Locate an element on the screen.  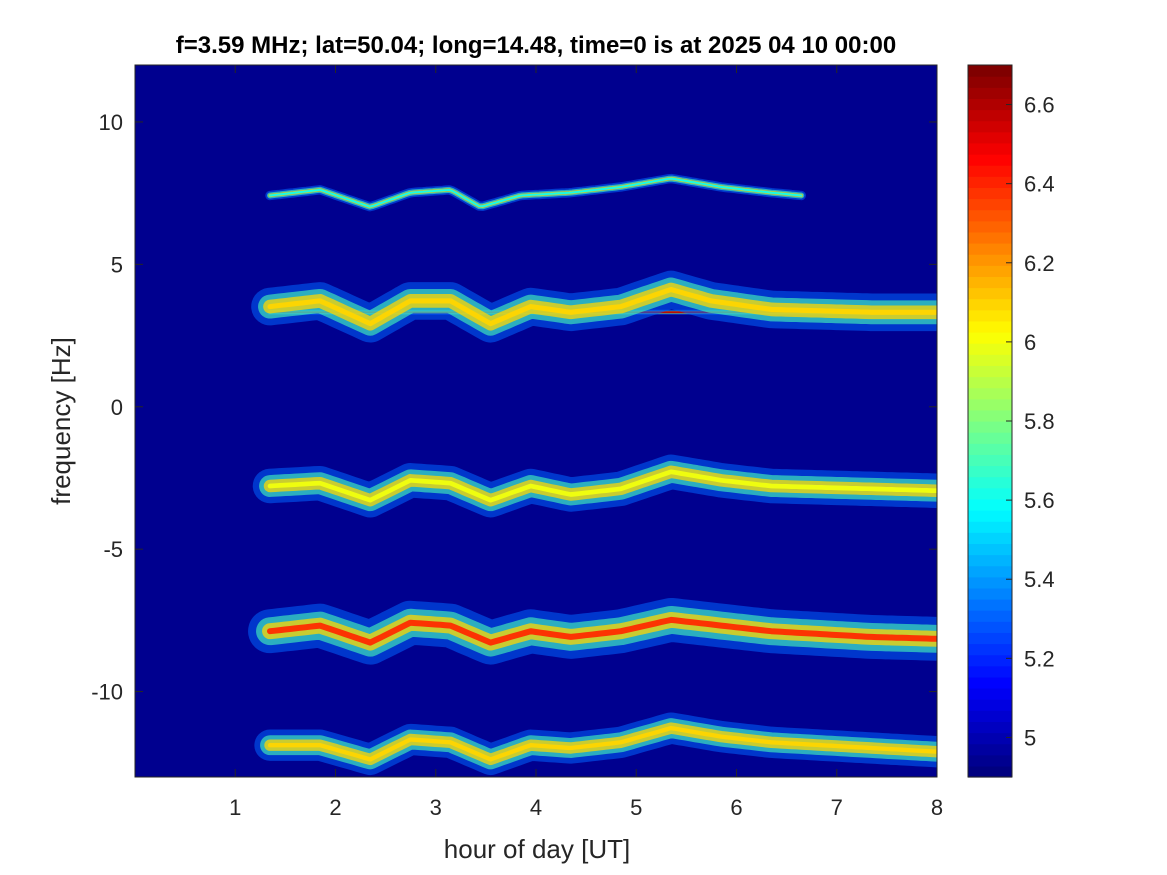
y-tick-label: 10 is located at coordinates (111, 122).